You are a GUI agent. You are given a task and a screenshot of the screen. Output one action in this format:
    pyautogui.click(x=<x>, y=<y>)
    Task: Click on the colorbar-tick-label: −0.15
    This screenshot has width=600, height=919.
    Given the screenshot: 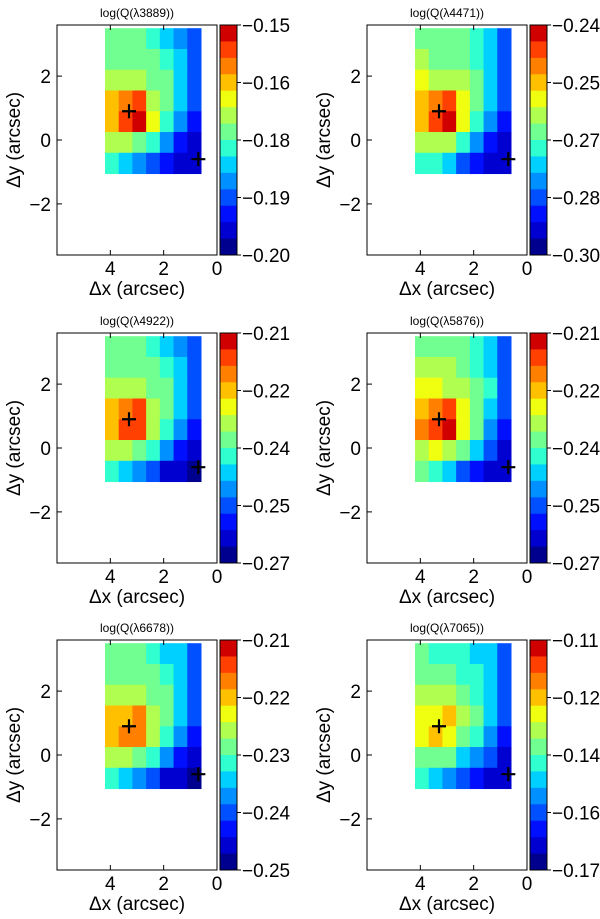 What is the action you would take?
    pyautogui.click(x=266, y=26)
    